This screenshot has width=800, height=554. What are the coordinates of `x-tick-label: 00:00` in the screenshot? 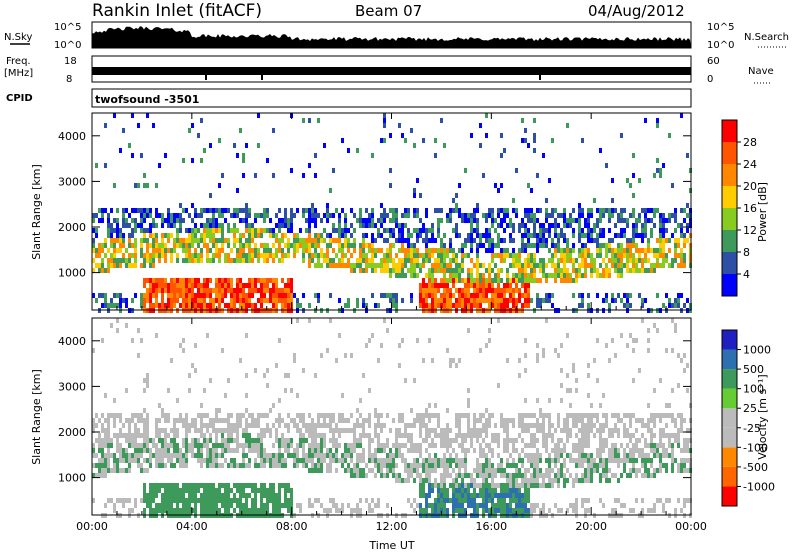 It's located at (691, 526).